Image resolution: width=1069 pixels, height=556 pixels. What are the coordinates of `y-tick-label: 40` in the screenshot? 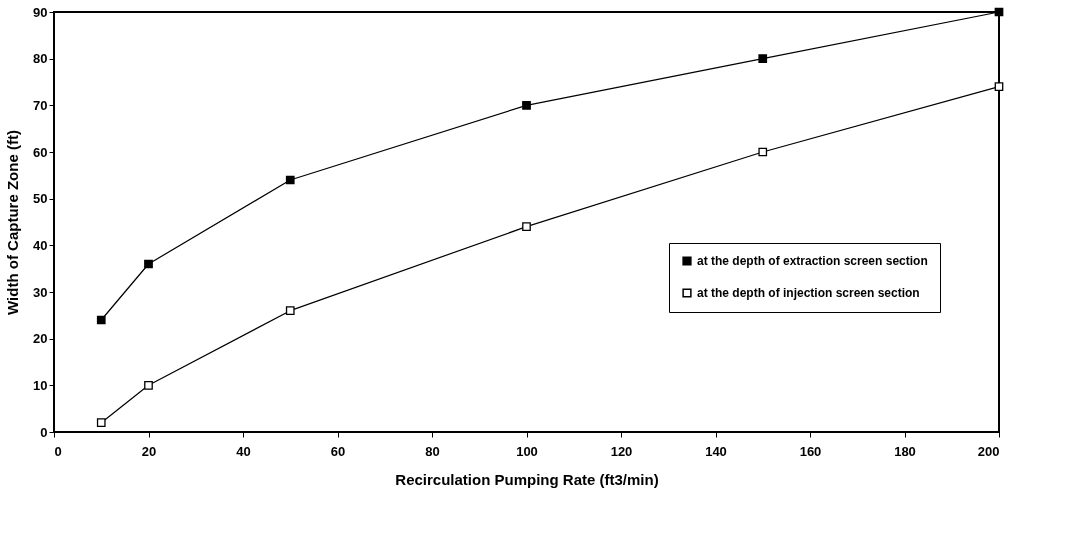 It's located at (40, 245).